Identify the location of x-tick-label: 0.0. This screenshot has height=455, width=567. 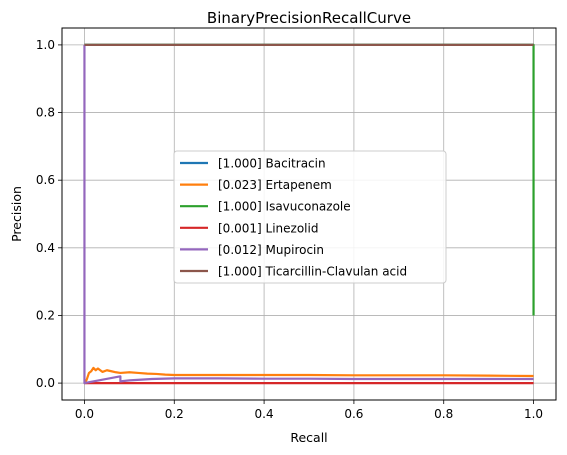
(84, 414).